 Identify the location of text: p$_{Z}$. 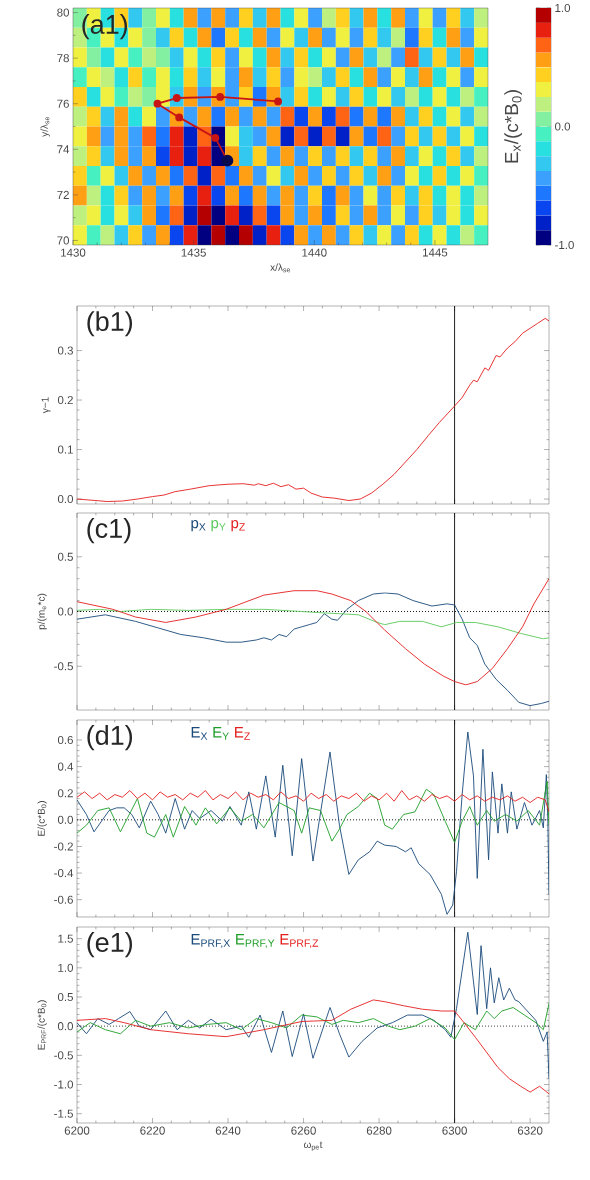
(238, 526).